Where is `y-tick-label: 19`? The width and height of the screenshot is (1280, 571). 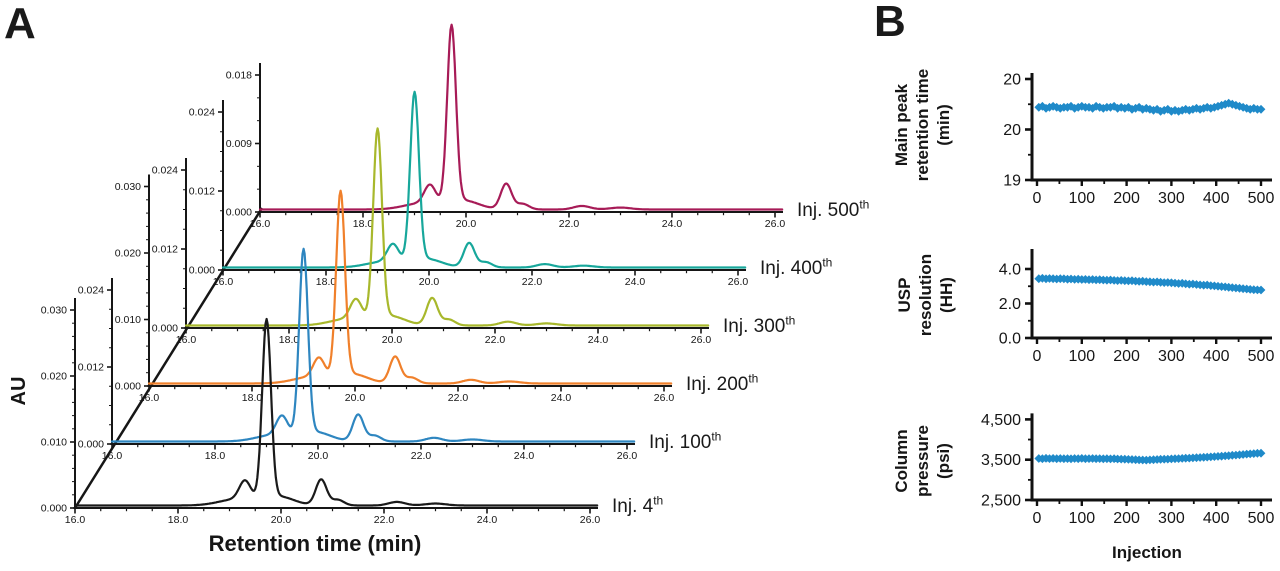
y-tick-label: 19 is located at coordinates (1012, 181).